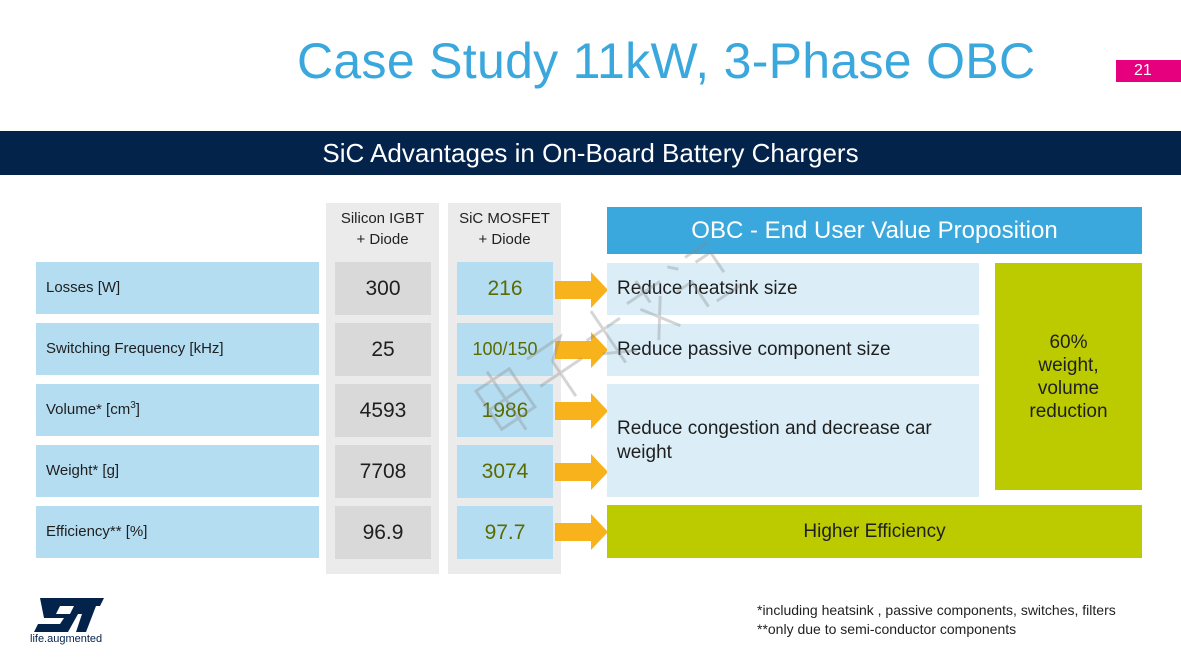 The width and height of the screenshot is (1181, 657). What do you see at coordinates (177, 288) in the screenshot?
I see `row-label-losses: Losses [W]` at bounding box center [177, 288].